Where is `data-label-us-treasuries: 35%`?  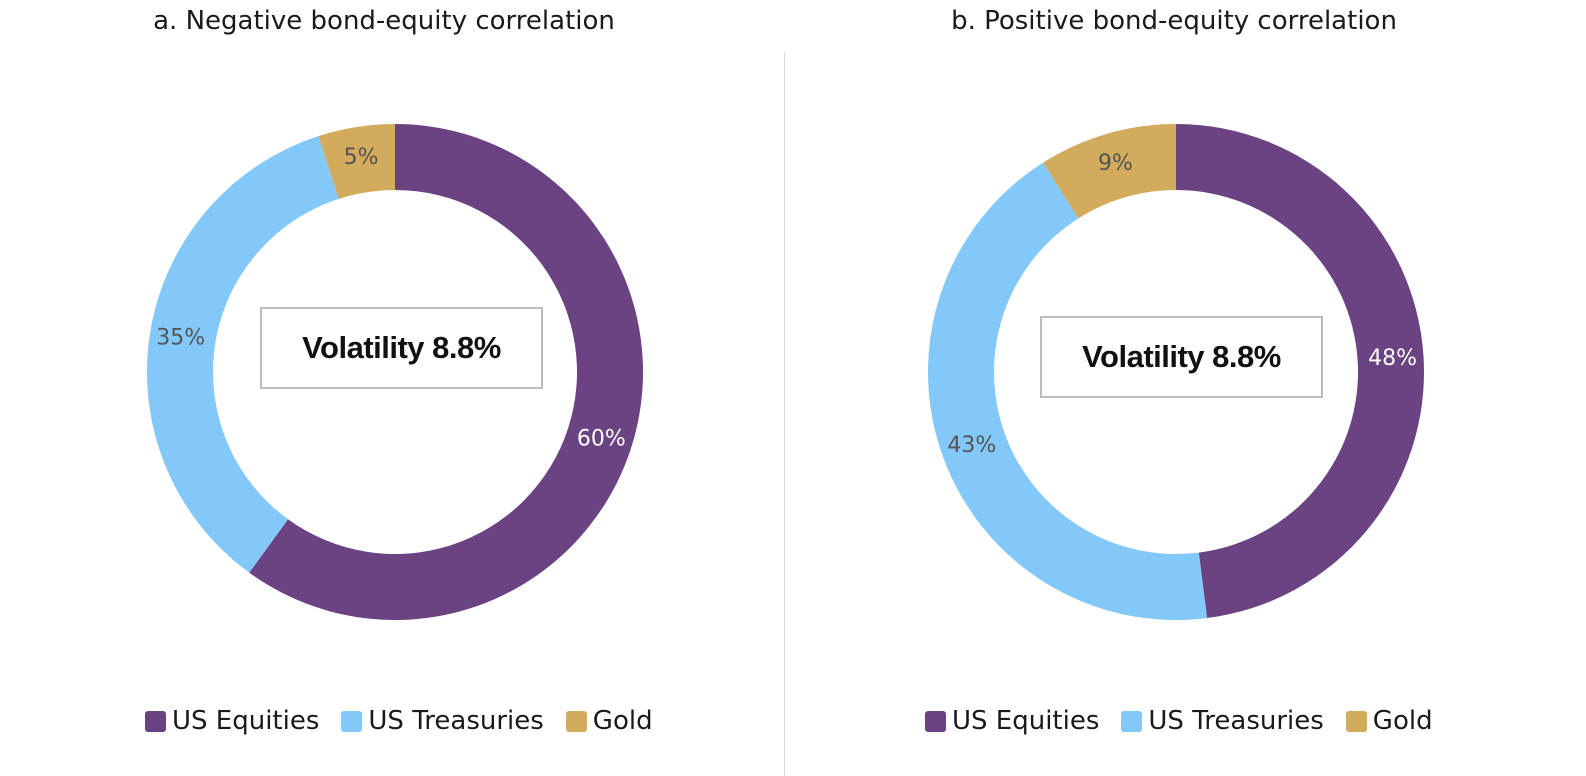 data-label-us-treasuries: 35% is located at coordinates (180, 338).